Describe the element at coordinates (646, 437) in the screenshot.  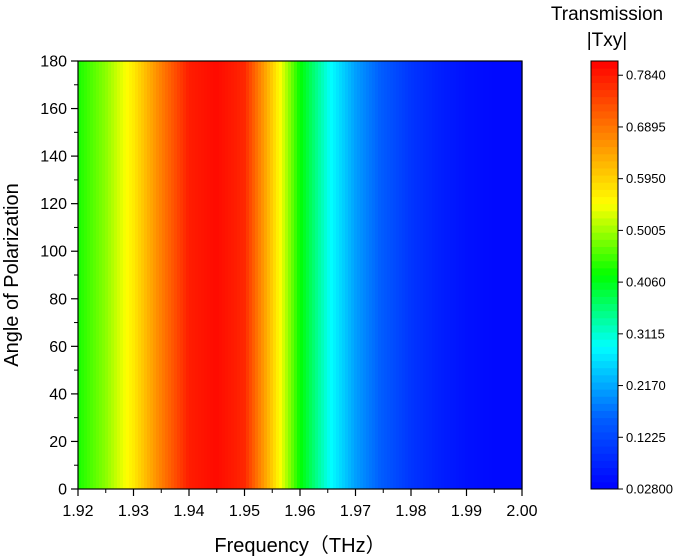
I see `colorbar-tick-label: 0.1225` at that location.